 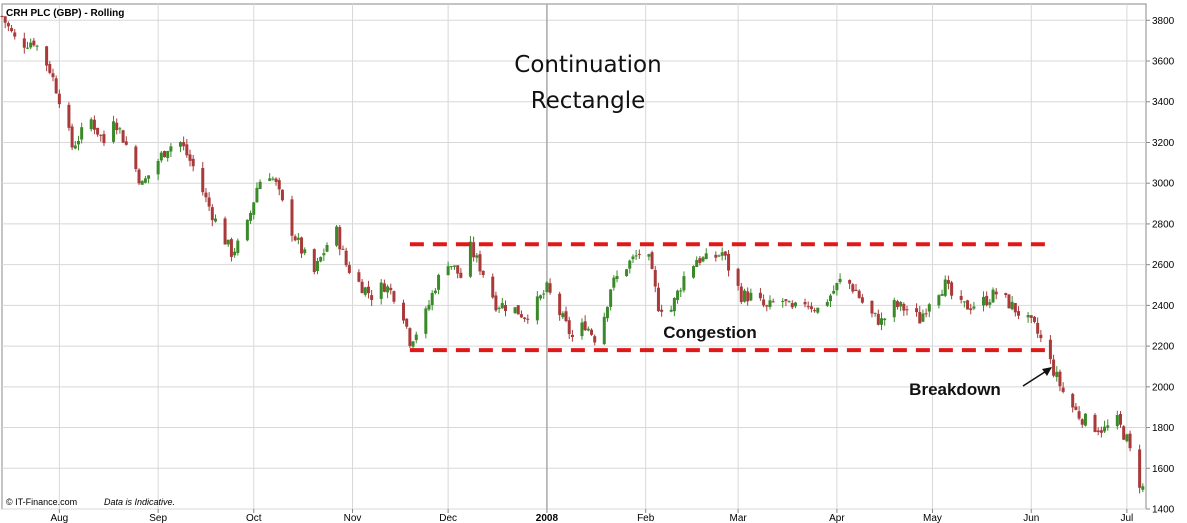 What do you see at coordinates (591, 516) in the screenshot?
I see `x-axis: Aug Sep Oct Nov Dec 2008 Feb Mar Apr May Jun Jul` at bounding box center [591, 516].